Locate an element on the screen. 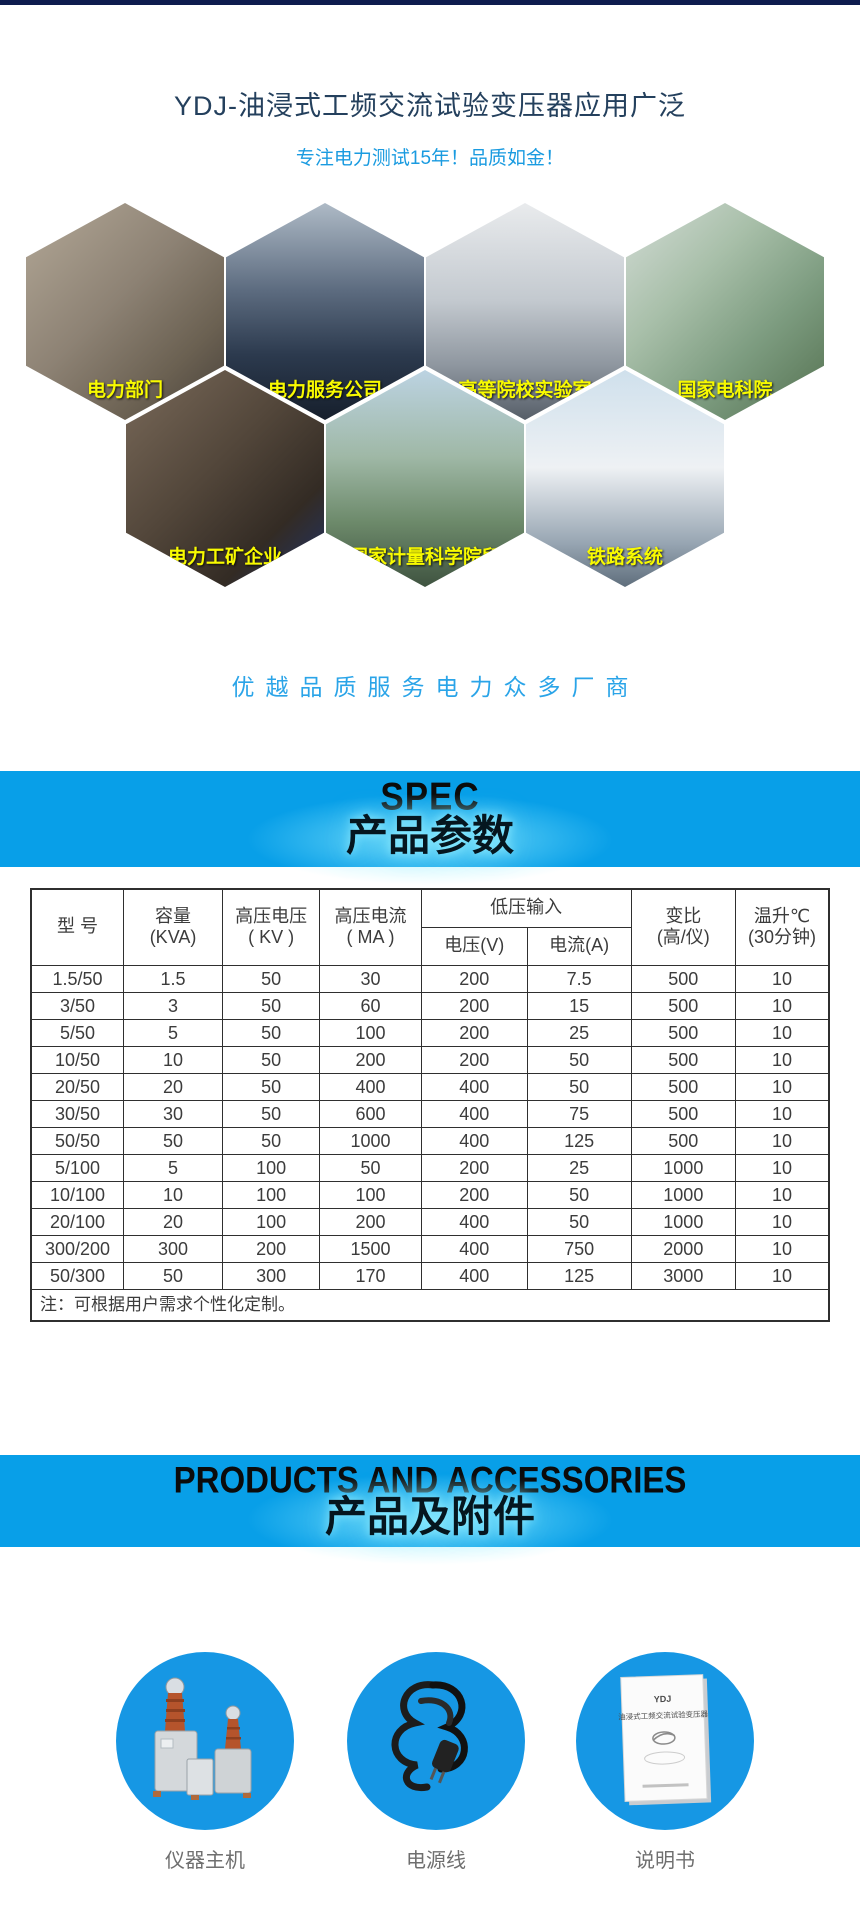 The image size is (860, 1908). table-cell: 750 is located at coordinates (579, 1248).